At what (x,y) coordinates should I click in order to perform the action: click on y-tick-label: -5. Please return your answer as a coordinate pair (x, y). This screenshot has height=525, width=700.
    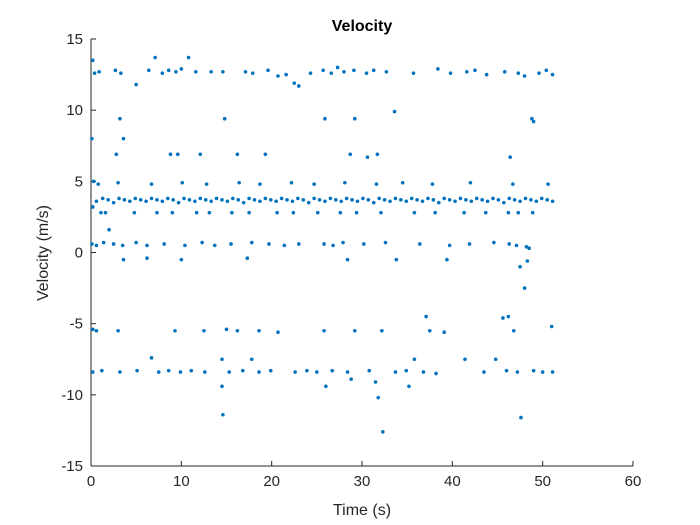
    Looking at the image, I should click on (76, 324).